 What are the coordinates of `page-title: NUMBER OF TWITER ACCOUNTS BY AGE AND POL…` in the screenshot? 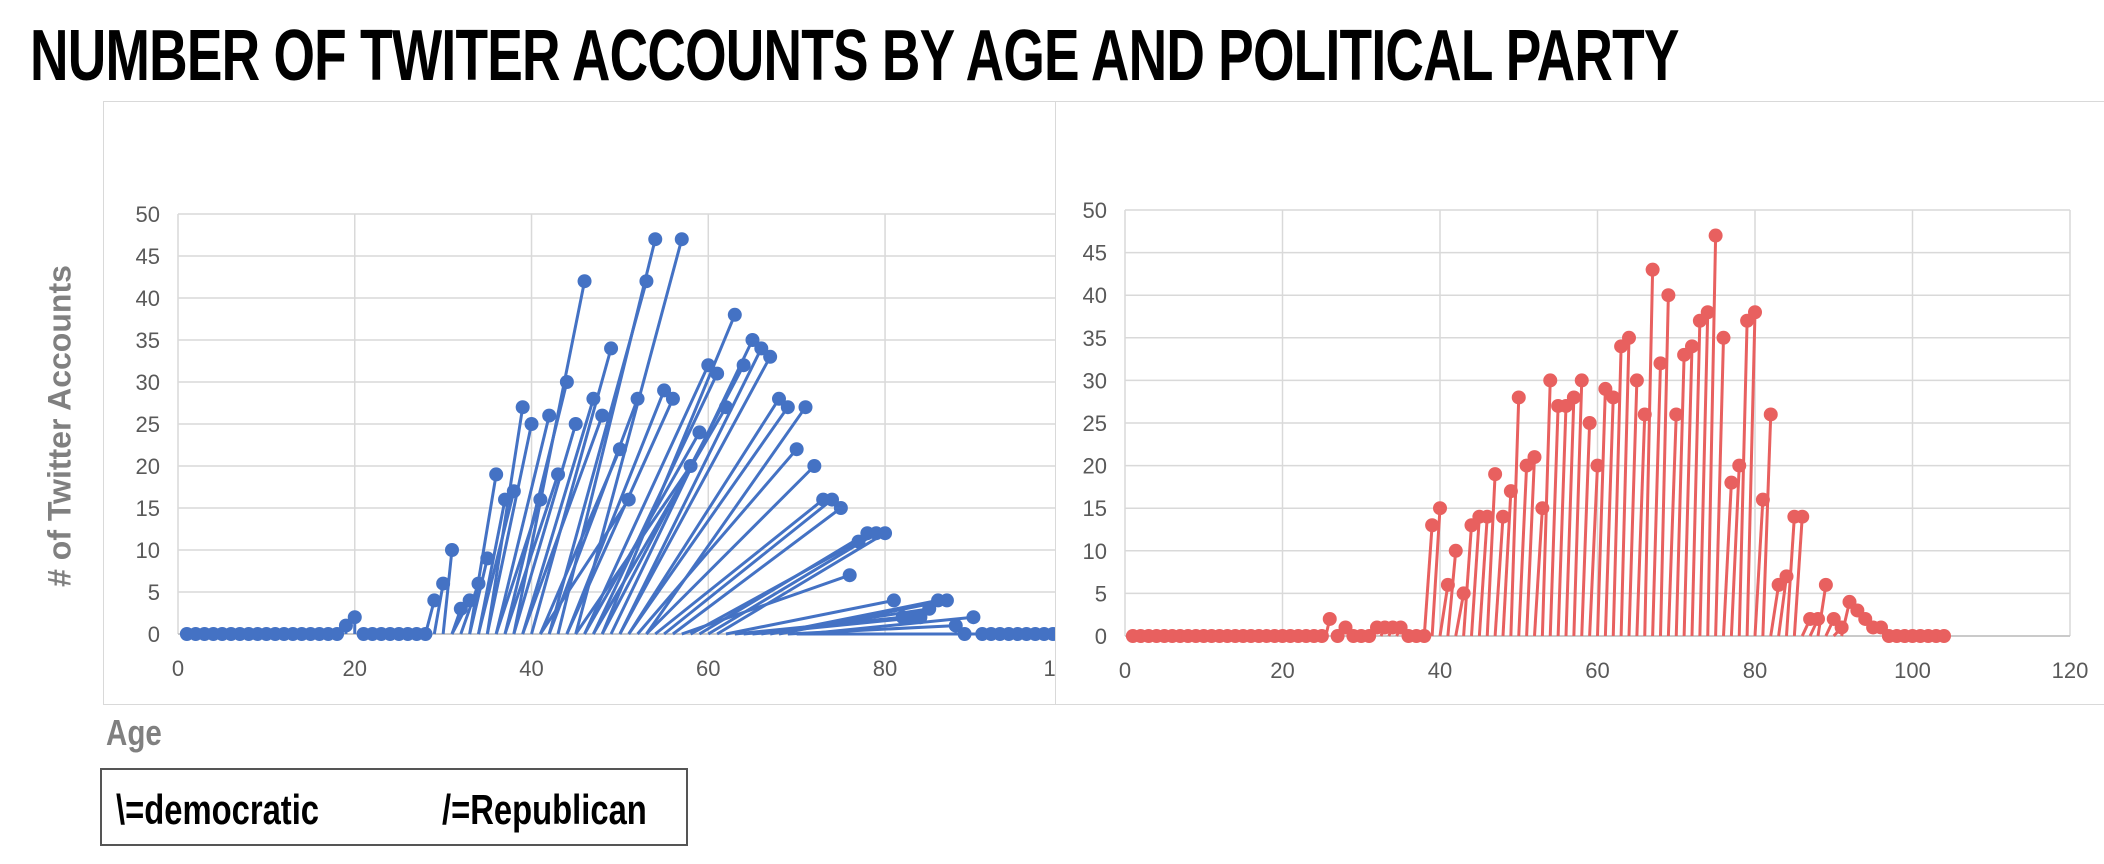 It's located at (854, 56).